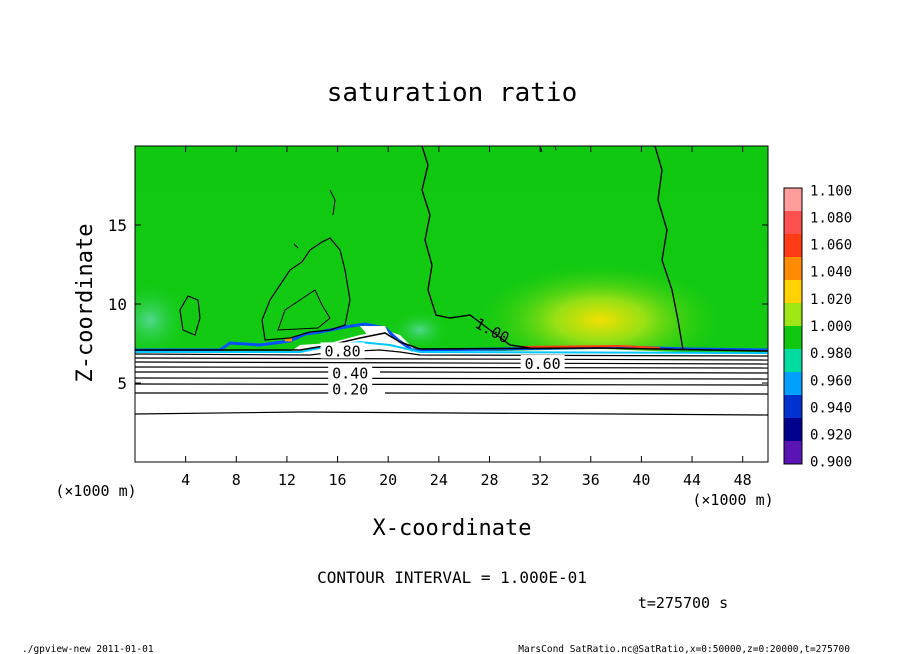  I want to click on colorbar-level-label: 0.980, so click(831, 354).